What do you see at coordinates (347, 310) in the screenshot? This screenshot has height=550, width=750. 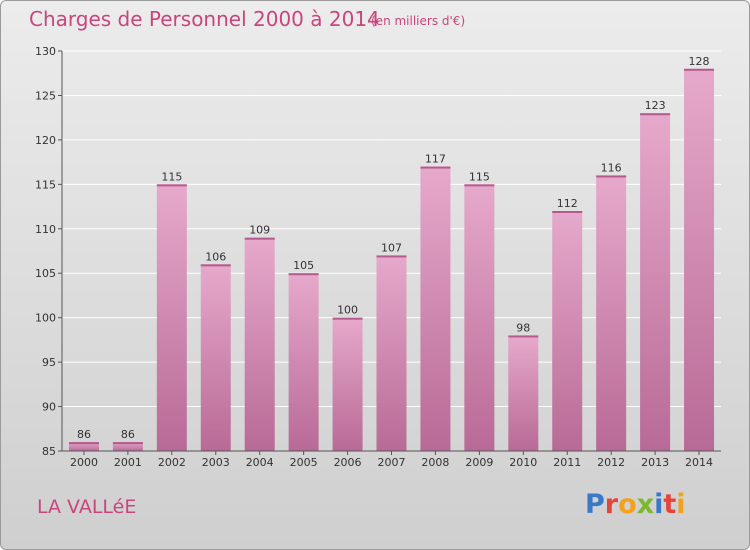 I see `bar-value-label: 100` at bounding box center [347, 310].